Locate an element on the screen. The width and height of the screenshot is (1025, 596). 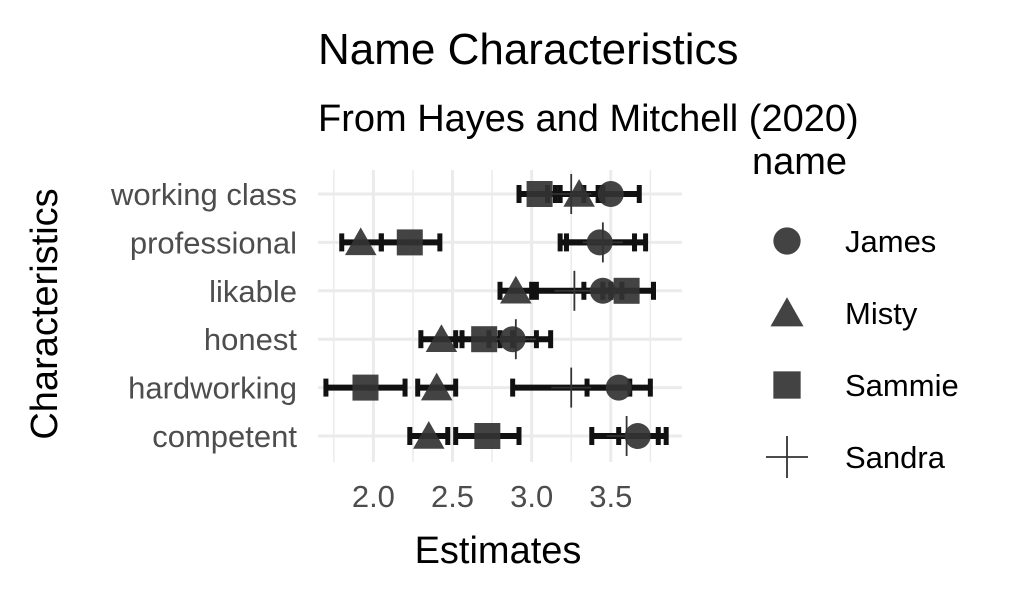
legend-label-sammie: Sammie is located at coordinates (902, 385).